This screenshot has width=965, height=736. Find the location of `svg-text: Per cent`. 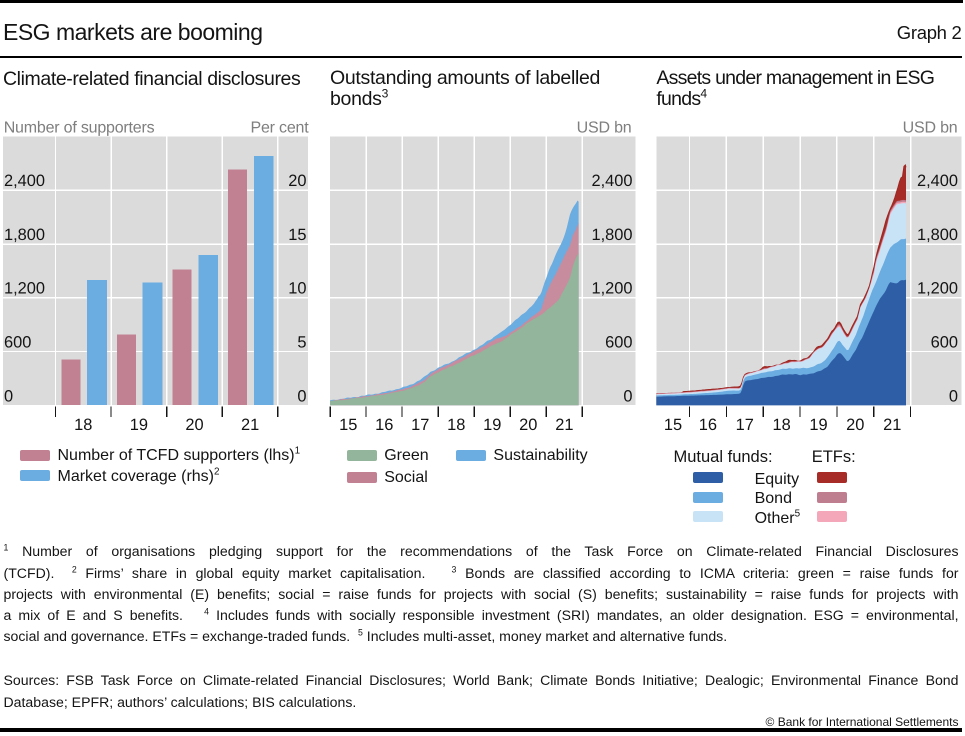

svg-text: Per cent is located at coordinates (280, 127).